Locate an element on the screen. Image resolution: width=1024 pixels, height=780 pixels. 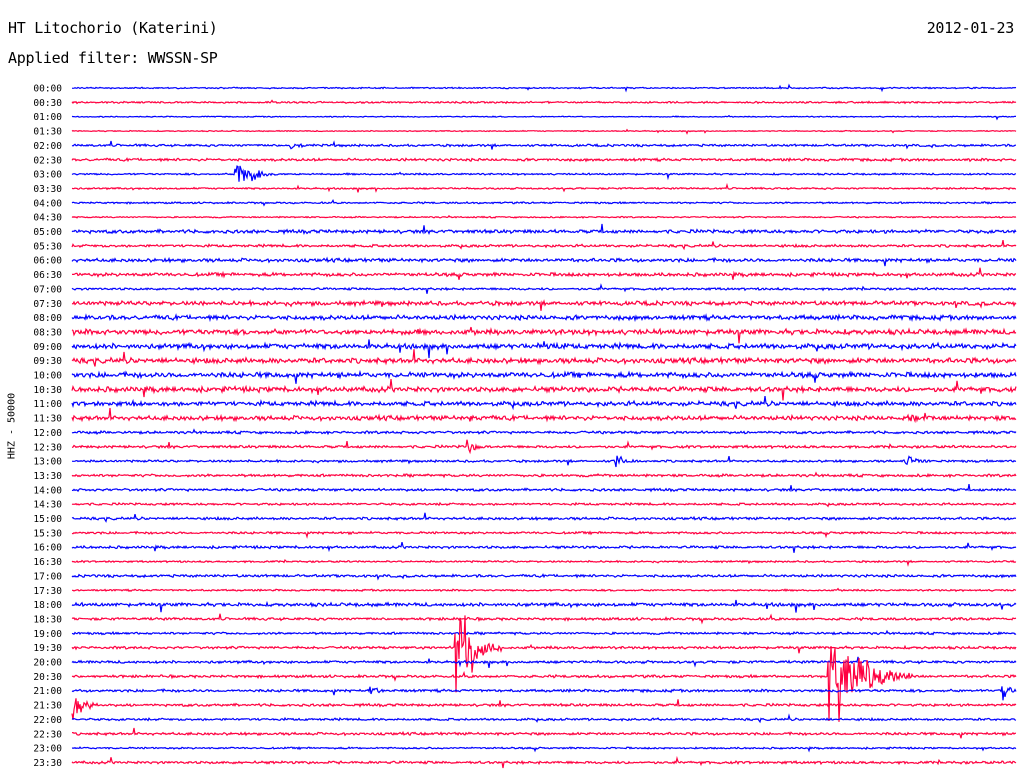
row-time-label: 06:00 is located at coordinates (47, 261).